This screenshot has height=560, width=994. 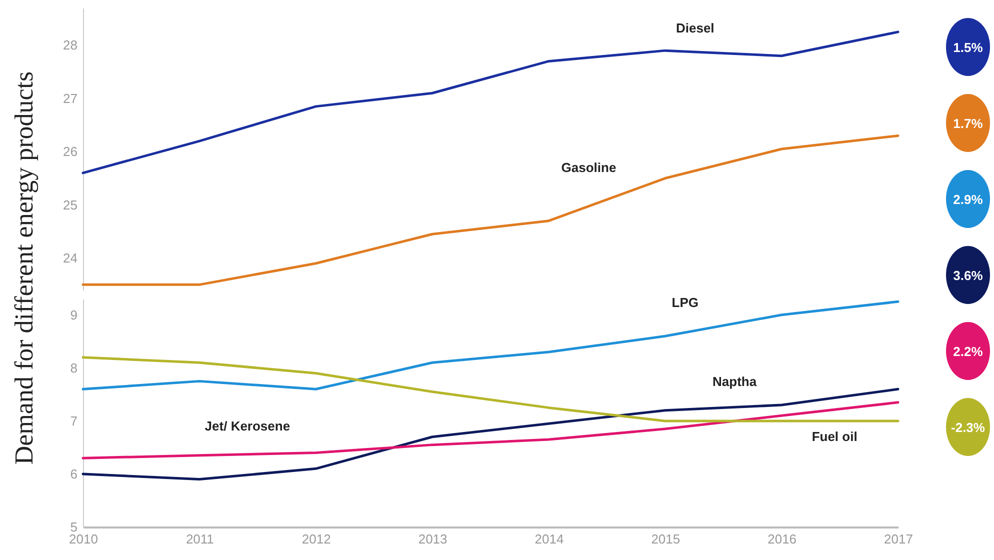 What do you see at coordinates (549, 539) in the screenshot?
I see `x-tick-label: 2014` at bounding box center [549, 539].